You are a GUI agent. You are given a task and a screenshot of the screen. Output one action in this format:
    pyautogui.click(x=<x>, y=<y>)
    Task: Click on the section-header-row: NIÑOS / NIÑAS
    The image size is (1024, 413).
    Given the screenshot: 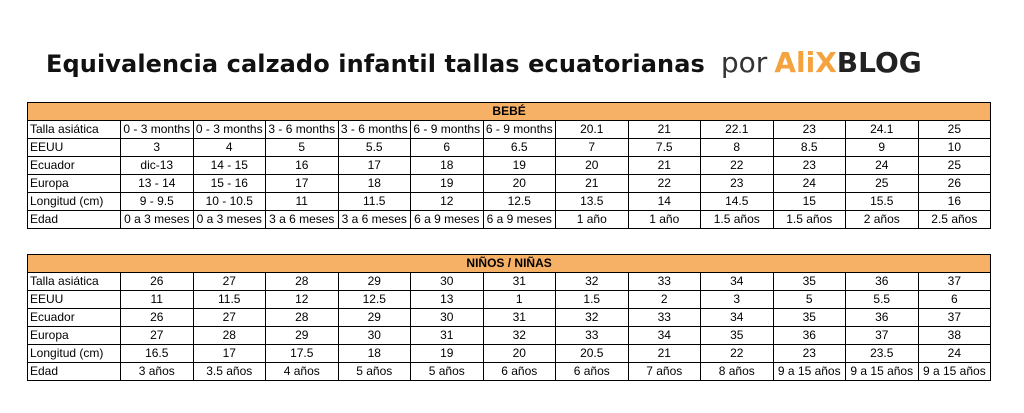 What is the action you would take?
    pyautogui.click(x=509, y=263)
    